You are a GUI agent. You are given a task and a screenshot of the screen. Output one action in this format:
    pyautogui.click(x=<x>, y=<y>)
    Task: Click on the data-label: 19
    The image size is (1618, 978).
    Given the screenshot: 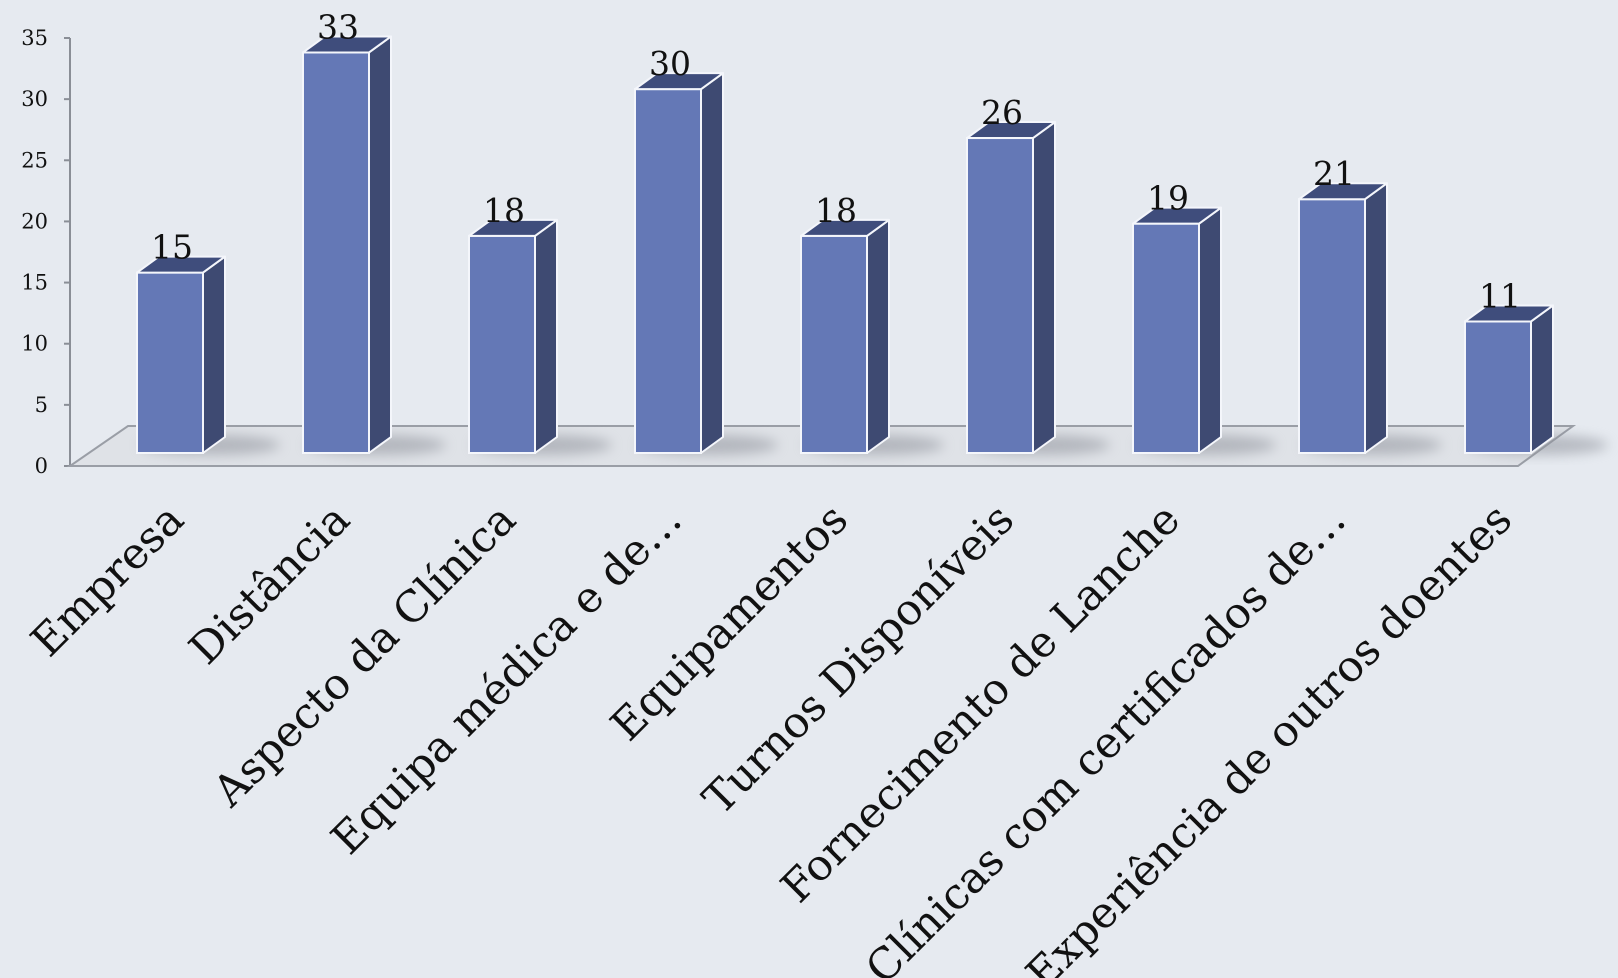 What is the action you would take?
    pyautogui.click(x=1168, y=198)
    